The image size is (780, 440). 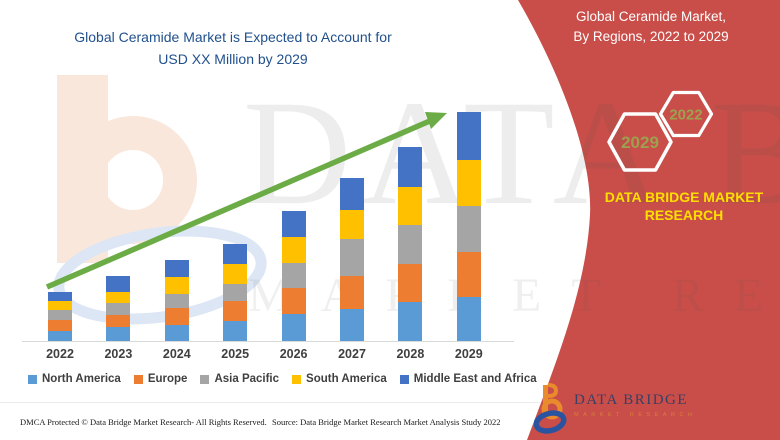 What do you see at coordinates (293, 250) in the screenshot?
I see `bar-segment-south-america-2026` at bounding box center [293, 250].